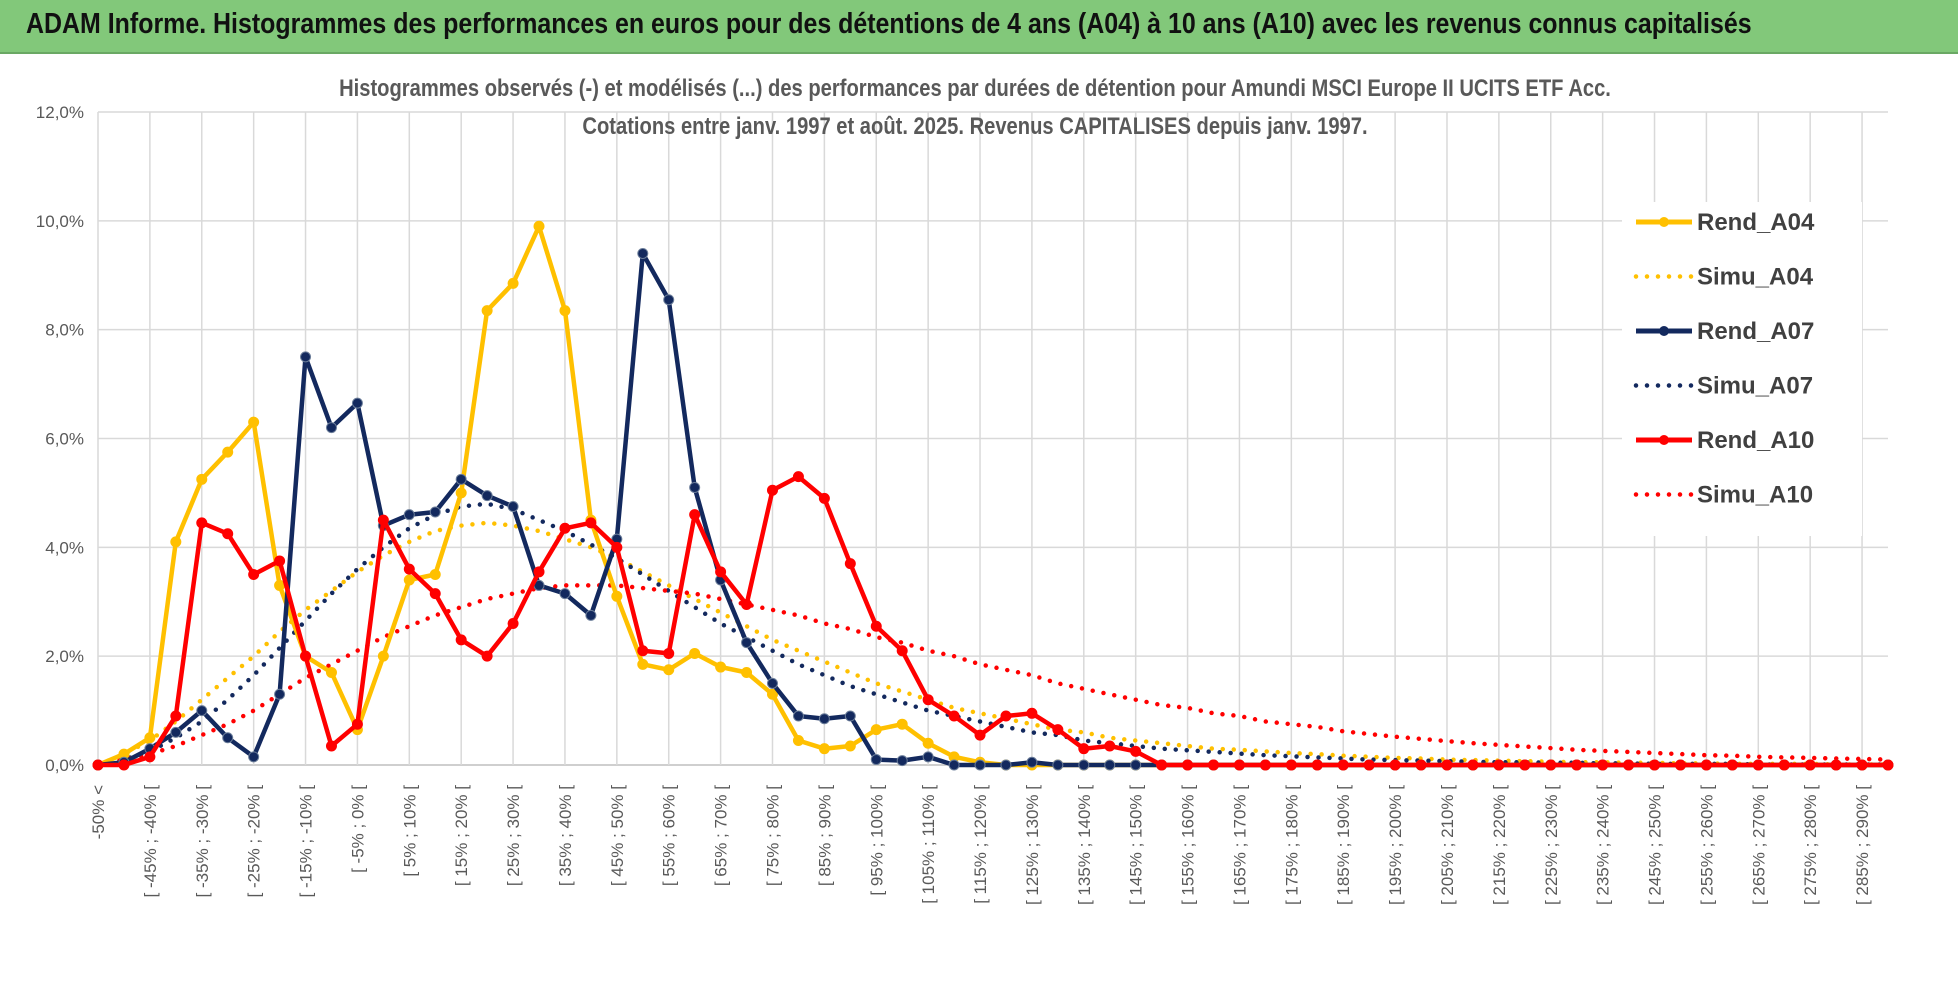  I want to click on x-tick-label: [ 25% ; 30% [, so click(513, 835).